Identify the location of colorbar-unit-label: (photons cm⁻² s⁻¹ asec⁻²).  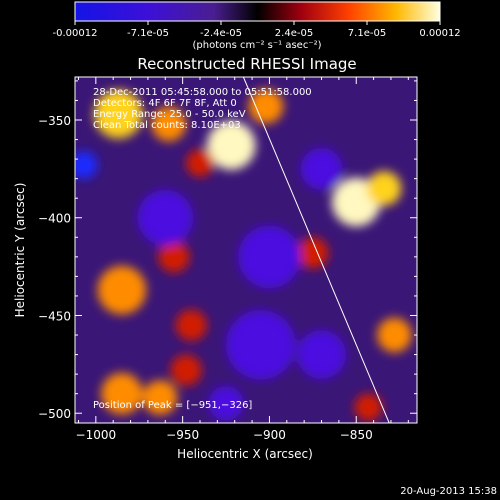
(256, 45).